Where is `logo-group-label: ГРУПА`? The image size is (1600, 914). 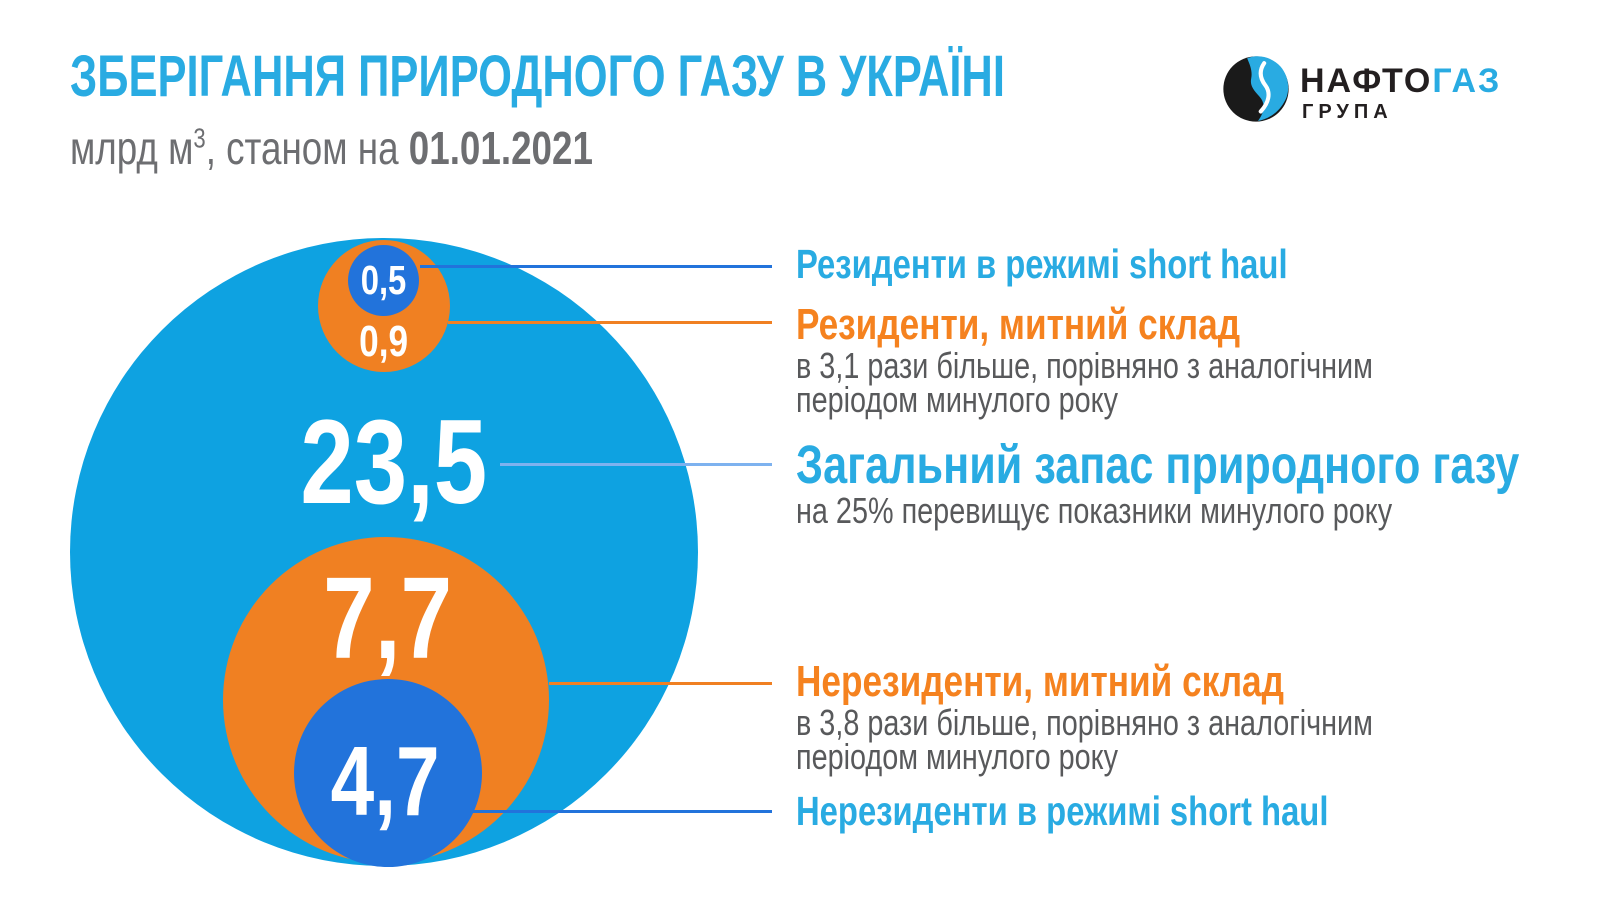 logo-group-label: ГРУПА is located at coordinates (1347, 112).